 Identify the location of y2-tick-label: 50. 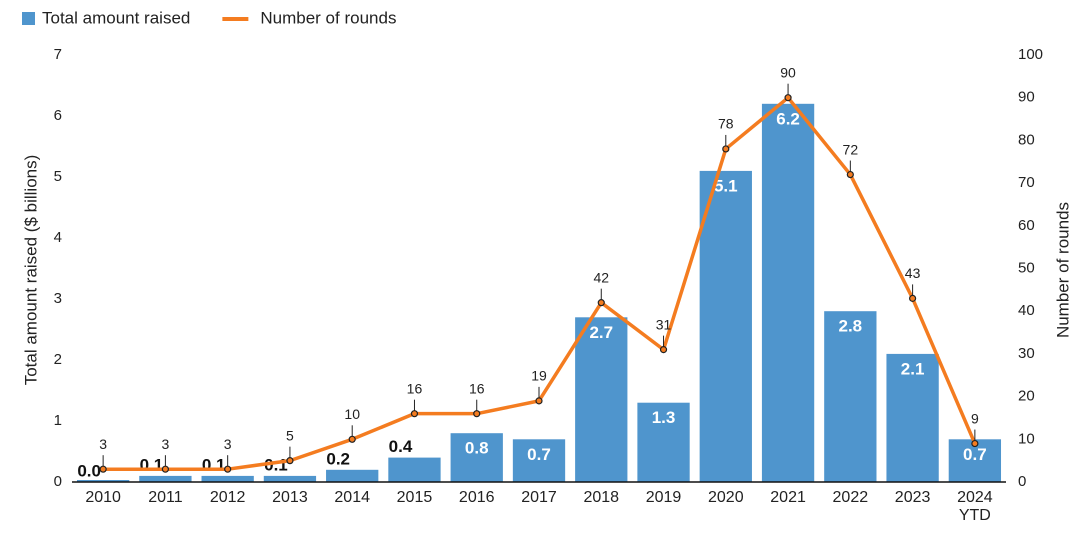
(1026, 267).